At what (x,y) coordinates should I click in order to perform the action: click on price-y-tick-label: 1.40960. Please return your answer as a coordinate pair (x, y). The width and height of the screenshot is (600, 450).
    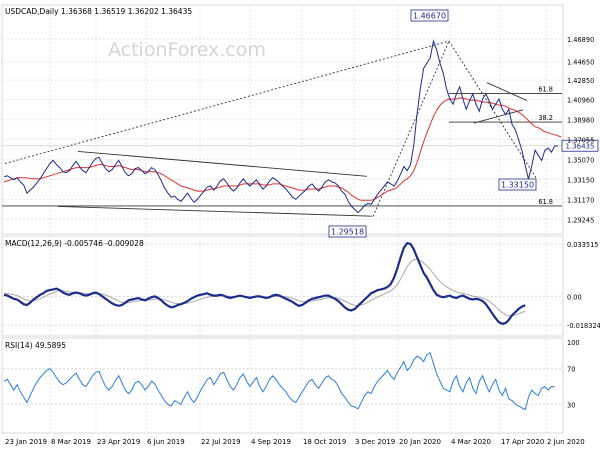
    Looking at the image, I should click on (580, 100).